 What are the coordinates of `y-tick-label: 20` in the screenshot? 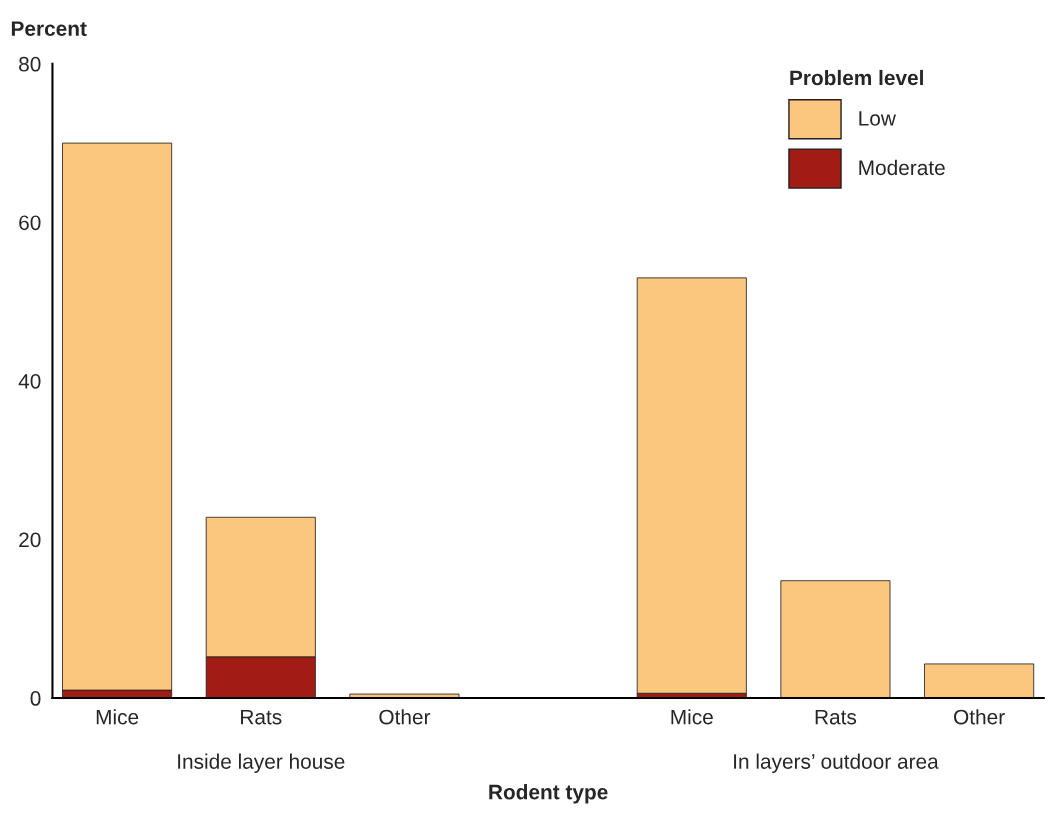 It's located at (30, 540).